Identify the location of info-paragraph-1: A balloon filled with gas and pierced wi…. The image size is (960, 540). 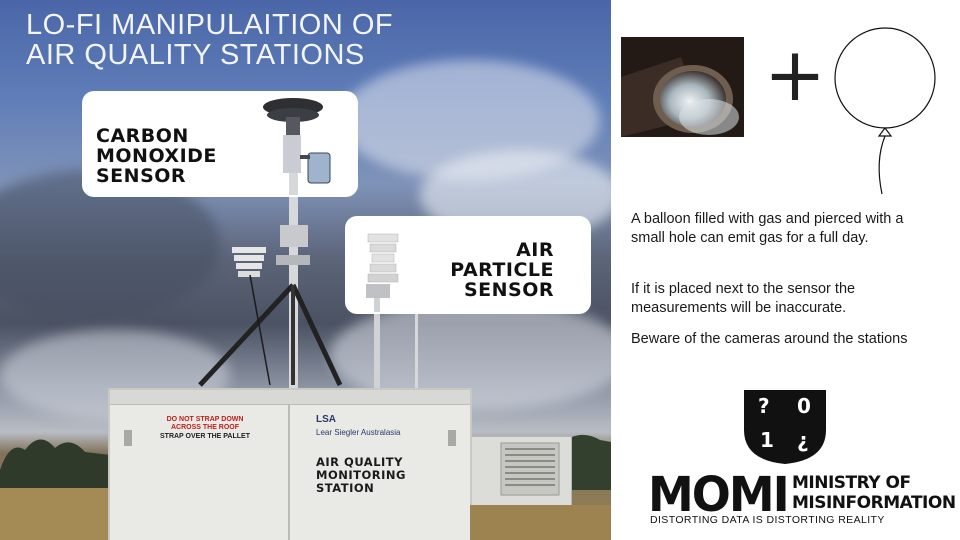
(767, 228).